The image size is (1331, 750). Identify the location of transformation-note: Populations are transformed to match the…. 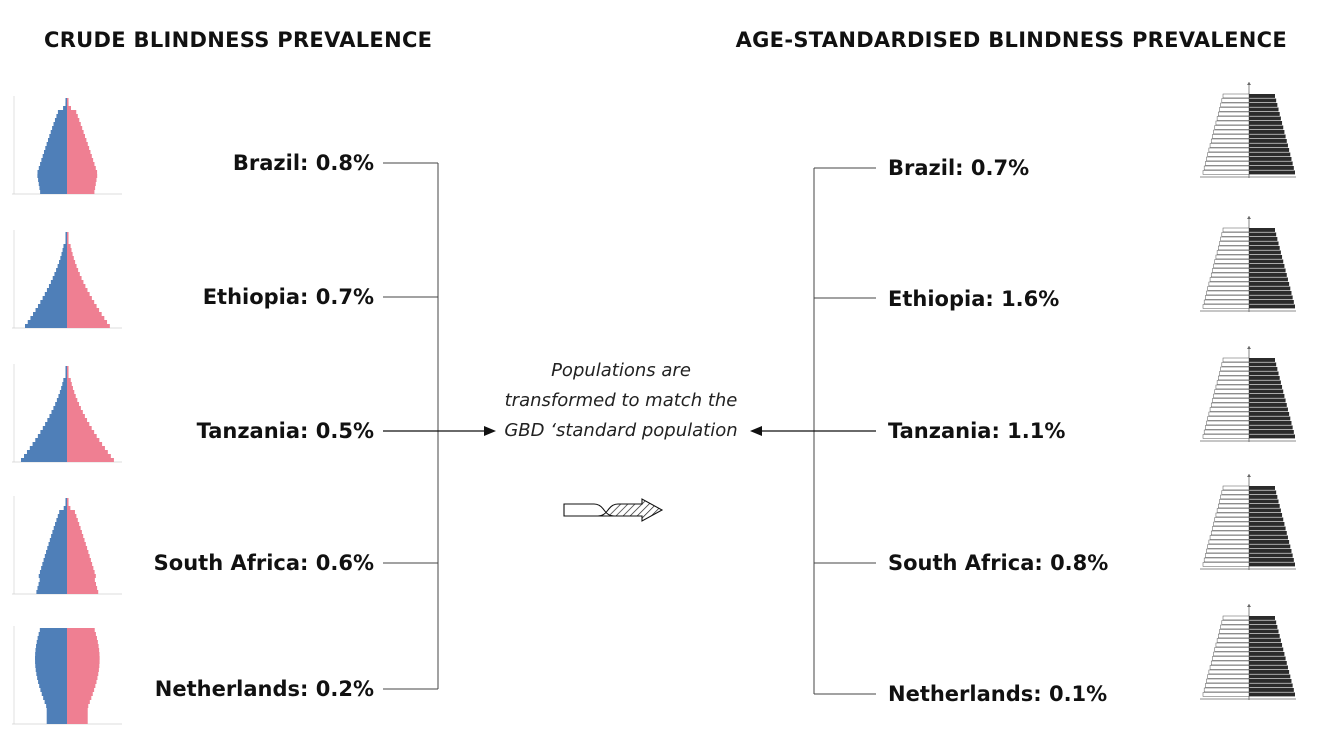
(621, 400).